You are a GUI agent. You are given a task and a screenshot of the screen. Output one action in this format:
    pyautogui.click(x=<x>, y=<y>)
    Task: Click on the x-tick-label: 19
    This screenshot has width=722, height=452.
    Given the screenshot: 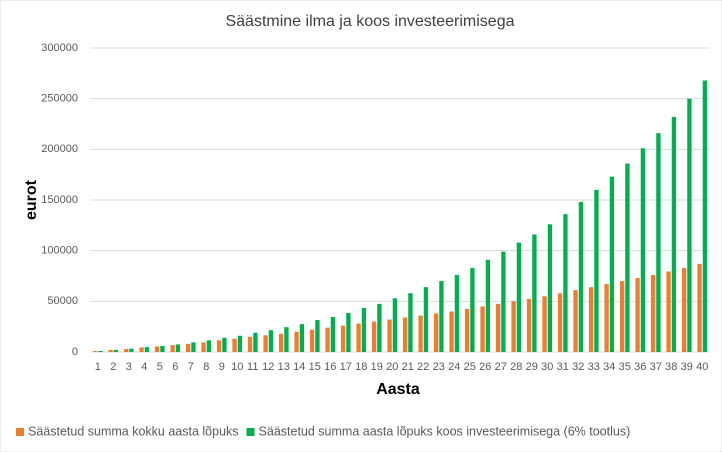 What is the action you would take?
    pyautogui.click(x=377, y=367)
    